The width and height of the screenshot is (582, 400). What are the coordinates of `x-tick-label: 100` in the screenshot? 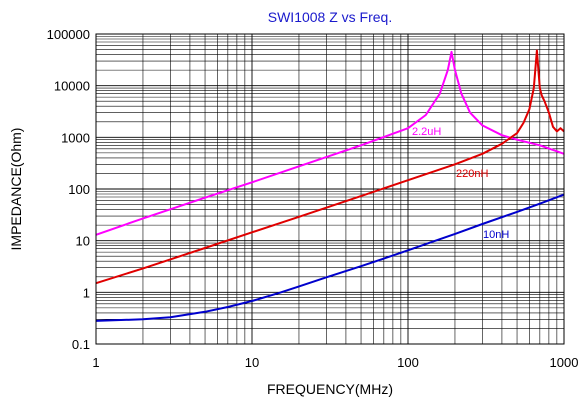 It's located at (408, 362).